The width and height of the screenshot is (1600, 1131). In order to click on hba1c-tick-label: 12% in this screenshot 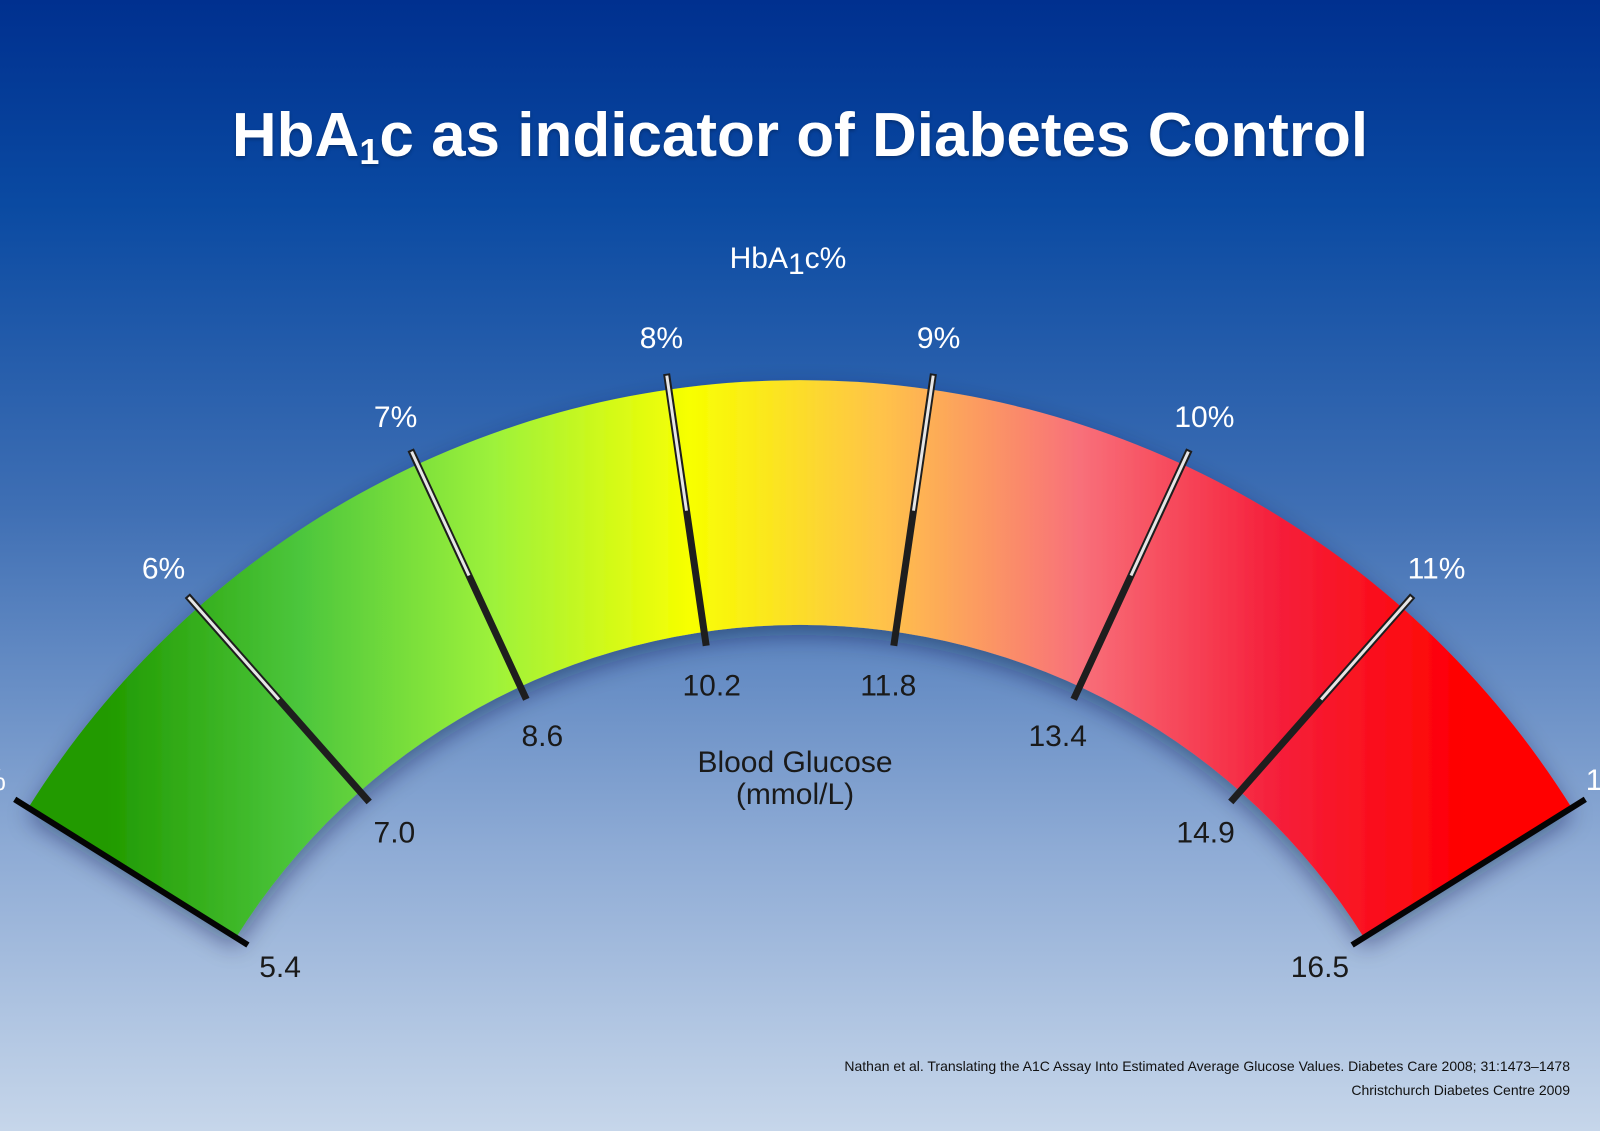, I will do `click(1593, 780)`.